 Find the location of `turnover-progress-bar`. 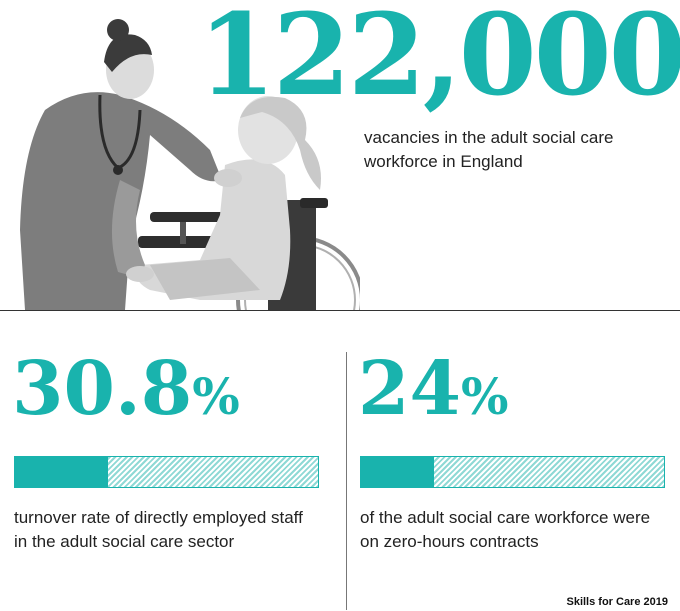

turnover-progress-bar is located at coordinates (166, 472).